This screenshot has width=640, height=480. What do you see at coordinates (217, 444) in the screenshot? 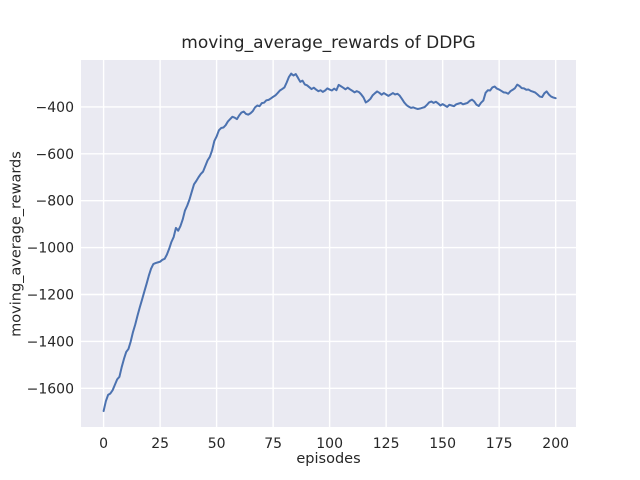
I see `x-tick-label: 50` at bounding box center [217, 444].